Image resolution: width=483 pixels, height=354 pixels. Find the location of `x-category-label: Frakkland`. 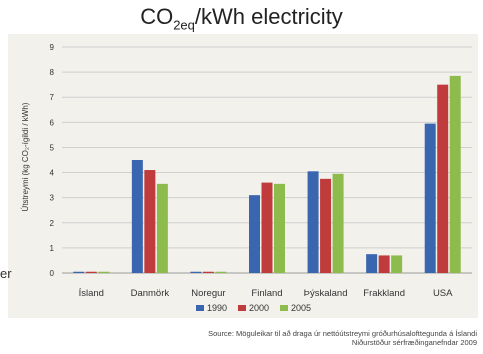

x-category-label: Frakkland is located at coordinates (384, 293).